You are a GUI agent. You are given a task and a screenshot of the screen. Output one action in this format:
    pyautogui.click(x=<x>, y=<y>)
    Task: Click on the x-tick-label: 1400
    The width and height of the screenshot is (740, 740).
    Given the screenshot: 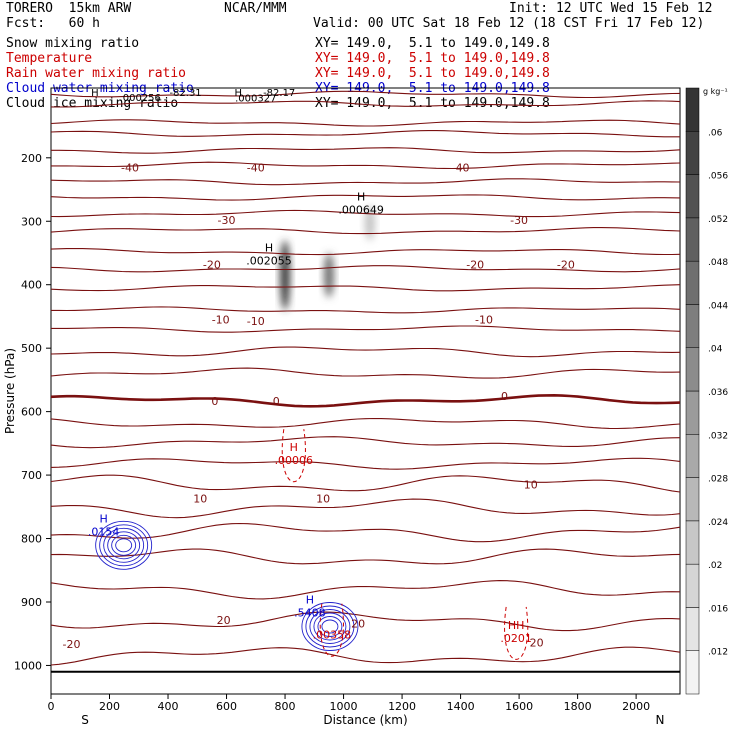 What is the action you would take?
    pyautogui.click(x=461, y=706)
    